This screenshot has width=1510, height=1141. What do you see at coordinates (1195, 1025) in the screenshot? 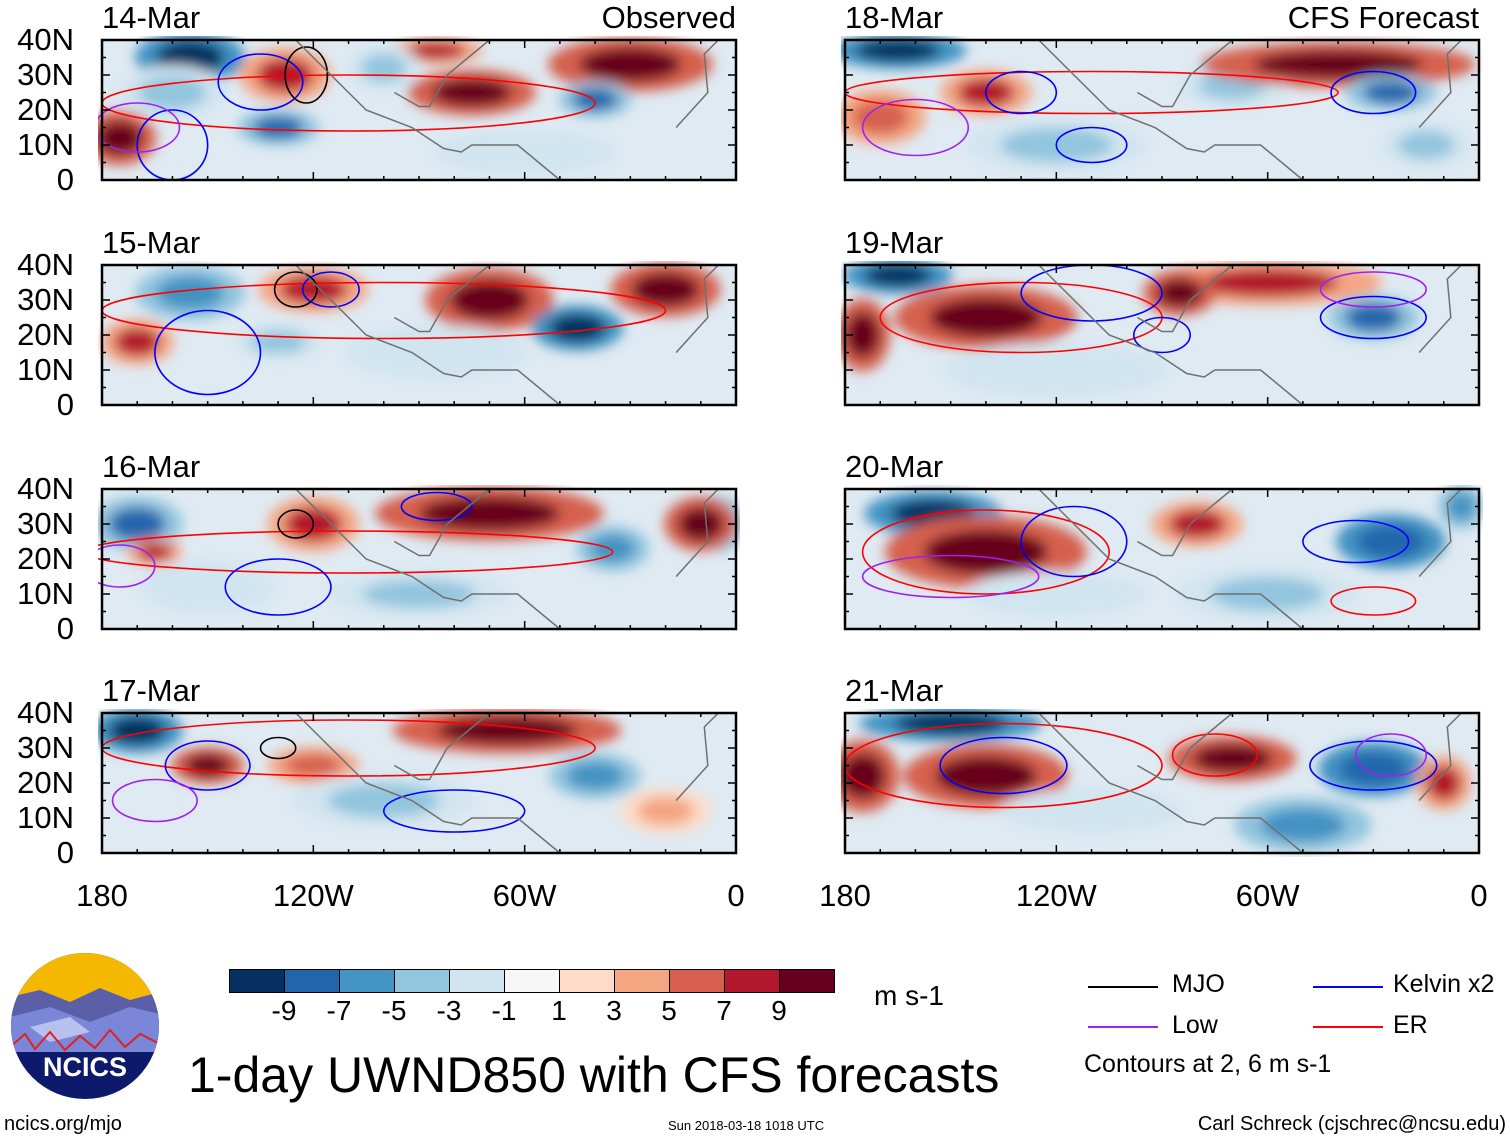
I see `legend-low: Low` at bounding box center [1195, 1025].